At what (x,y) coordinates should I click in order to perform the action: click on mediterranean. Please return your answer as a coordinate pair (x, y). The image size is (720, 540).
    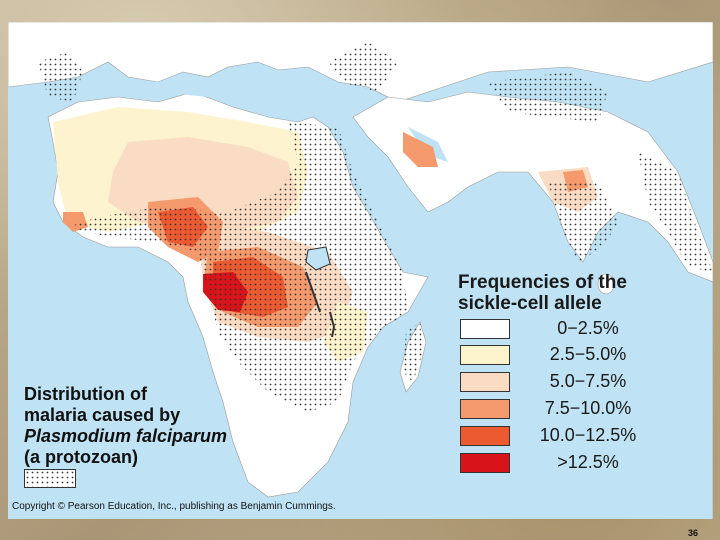
    Looking at the image, I should click on (230, 97).